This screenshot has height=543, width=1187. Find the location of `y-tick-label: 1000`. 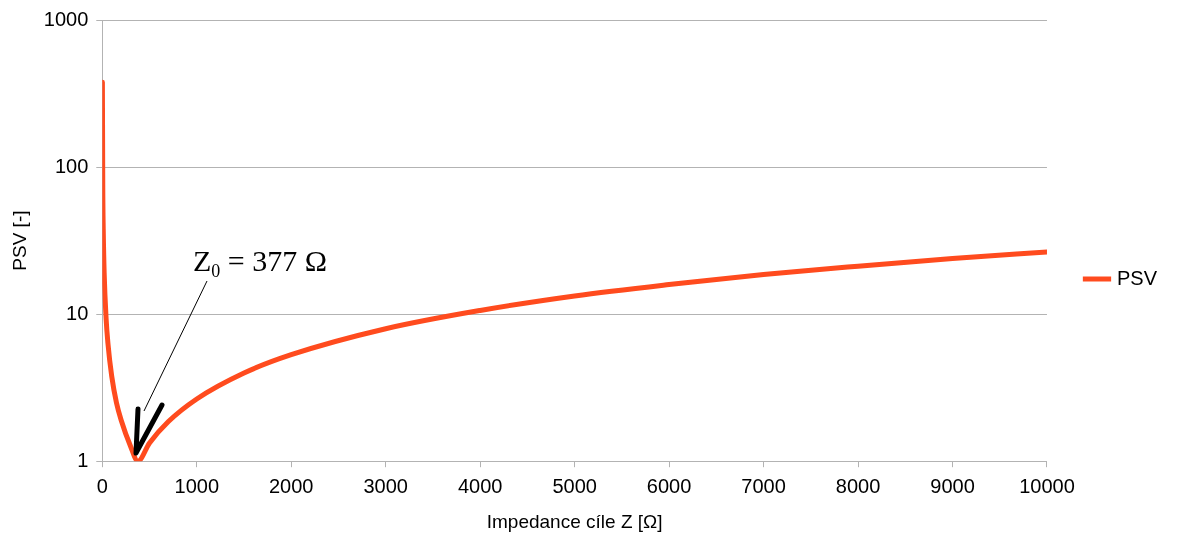

y-tick-label: 1000 is located at coordinates (66, 18).